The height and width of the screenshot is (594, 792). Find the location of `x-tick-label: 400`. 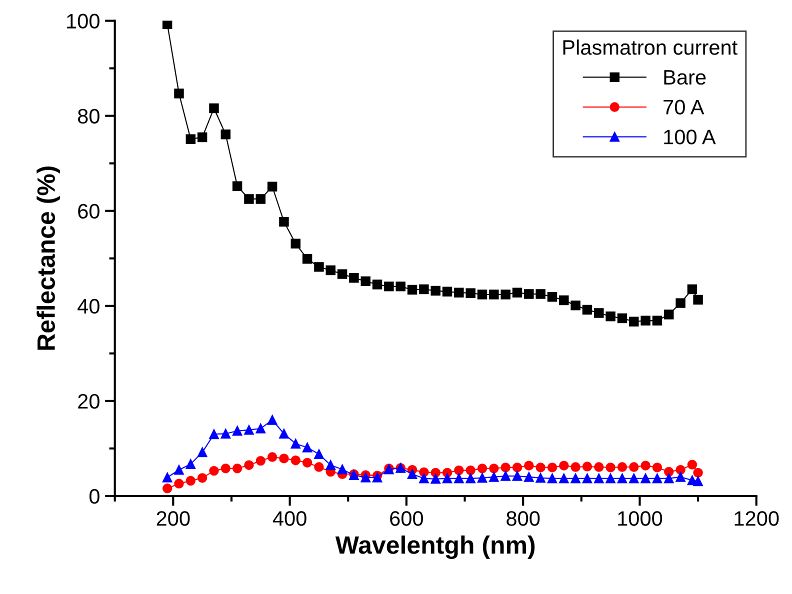

x-tick-label: 400 is located at coordinates (289, 518).